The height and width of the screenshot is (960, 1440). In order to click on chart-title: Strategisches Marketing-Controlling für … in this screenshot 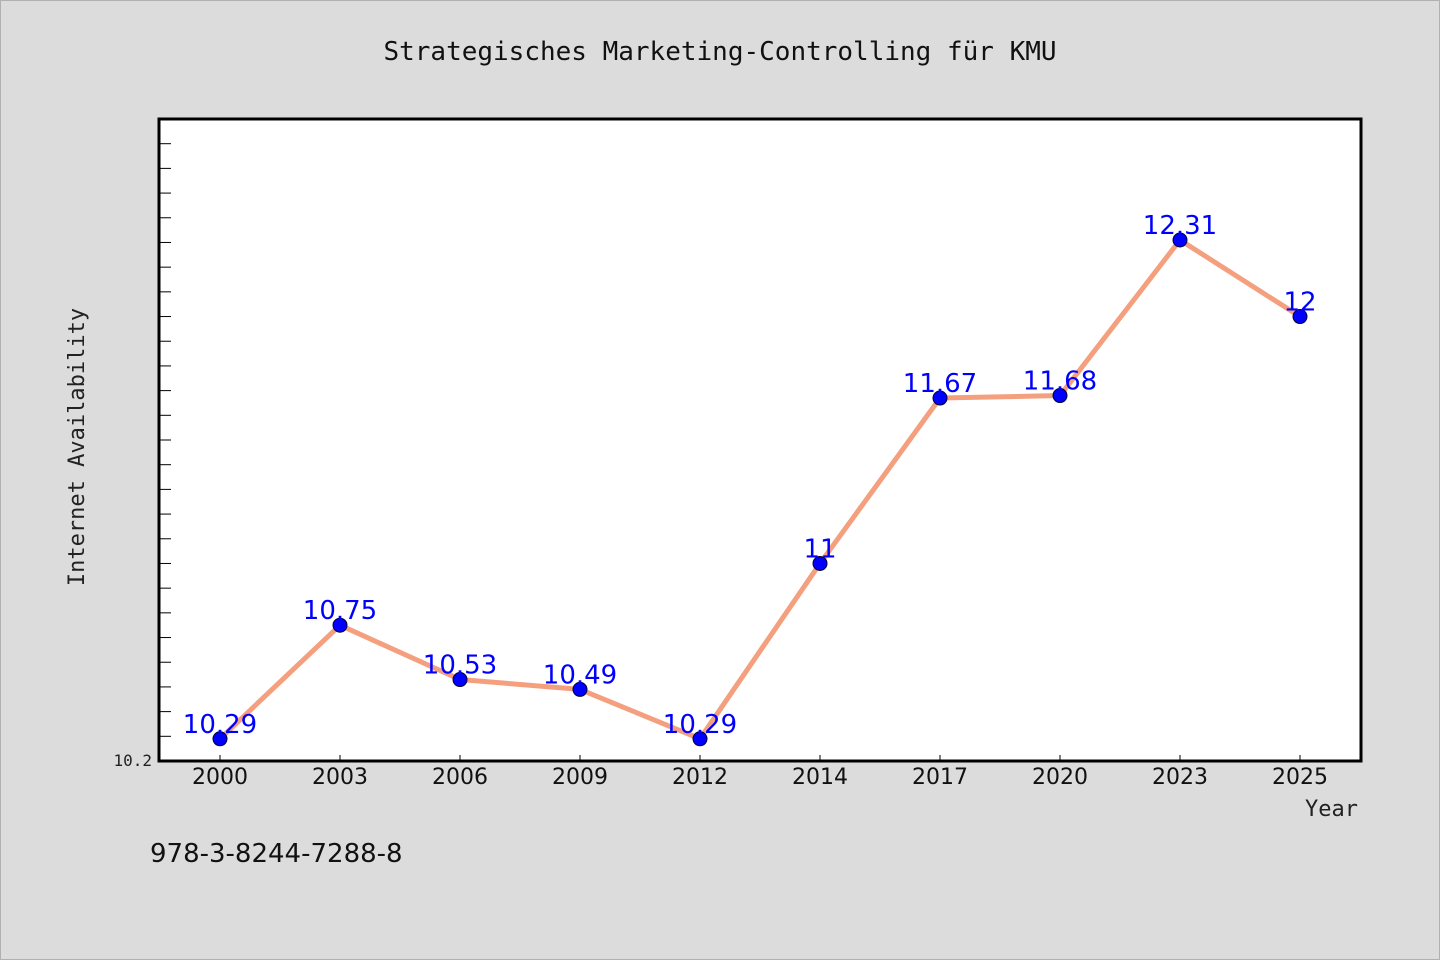, I will do `click(719, 52)`.